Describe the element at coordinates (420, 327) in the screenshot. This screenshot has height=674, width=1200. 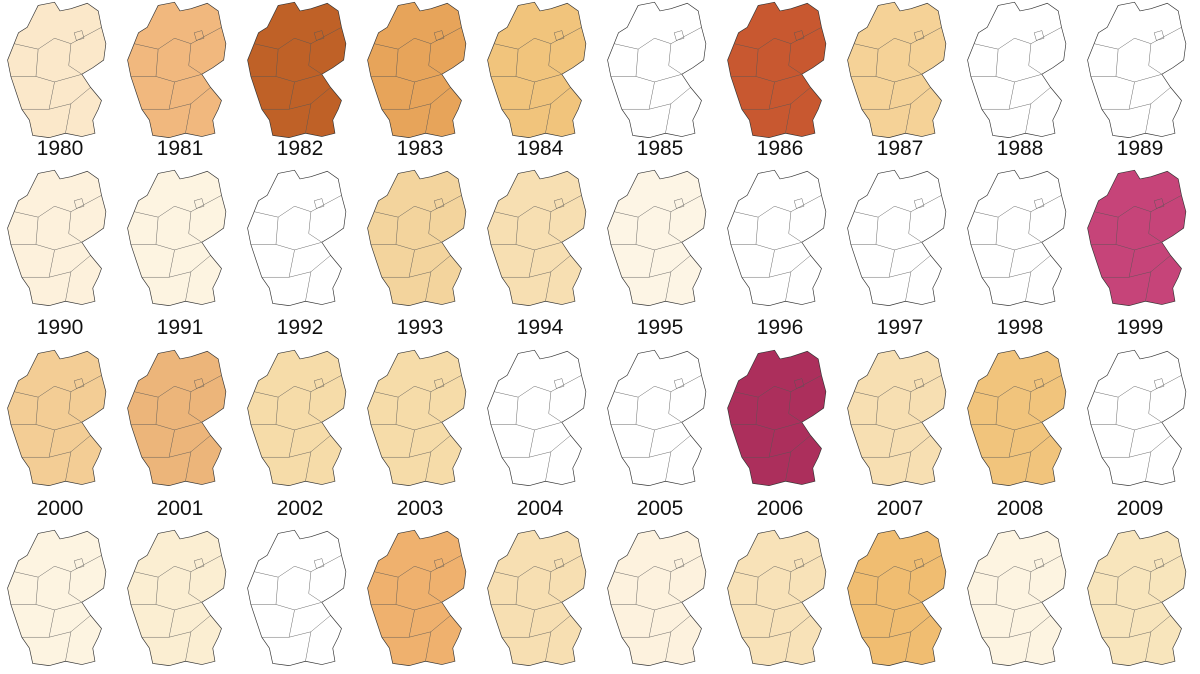
I see `year-label: 1993` at that location.